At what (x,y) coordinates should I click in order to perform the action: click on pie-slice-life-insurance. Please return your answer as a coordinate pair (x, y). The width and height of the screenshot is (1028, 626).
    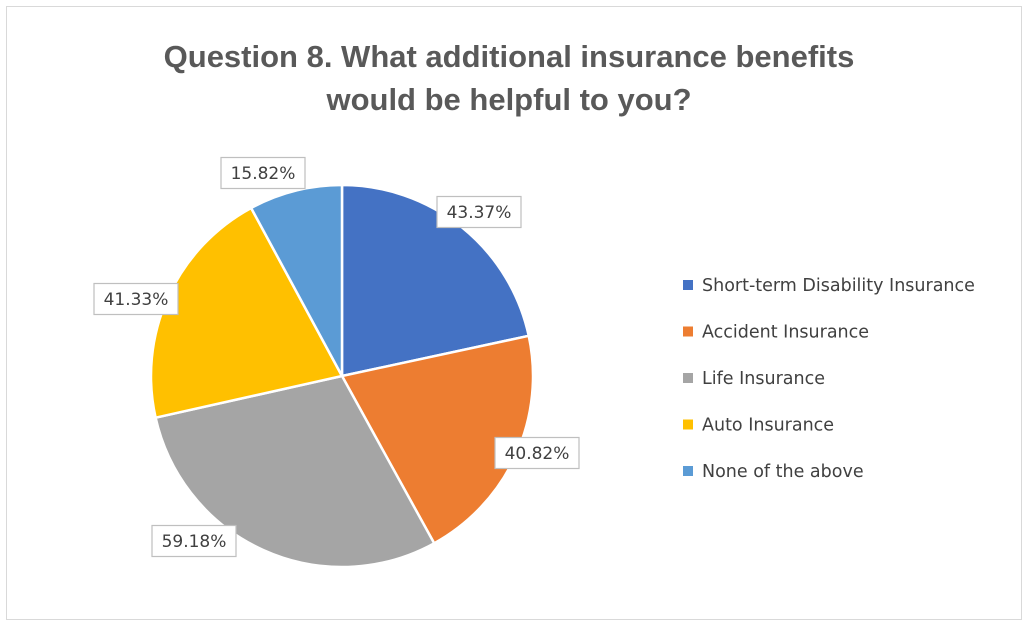
    Looking at the image, I should click on (295, 471).